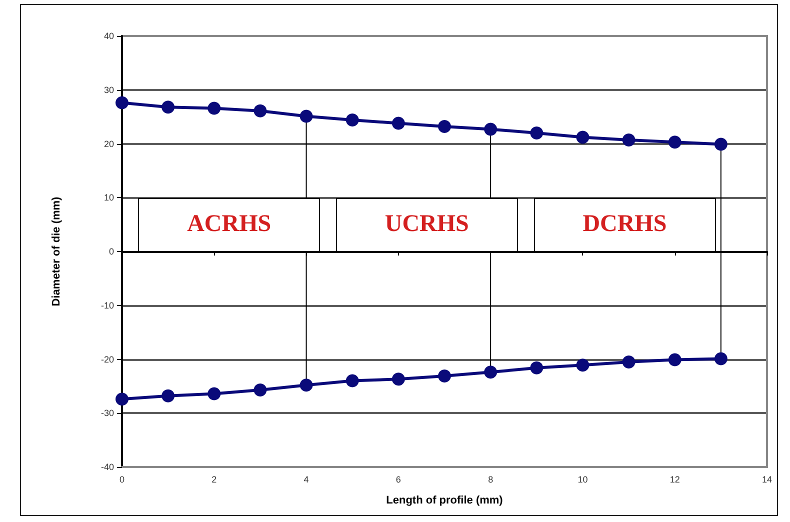 The width and height of the screenshot is (790, 522). I want to click on x-tick-label: 4, so click(306, 479).